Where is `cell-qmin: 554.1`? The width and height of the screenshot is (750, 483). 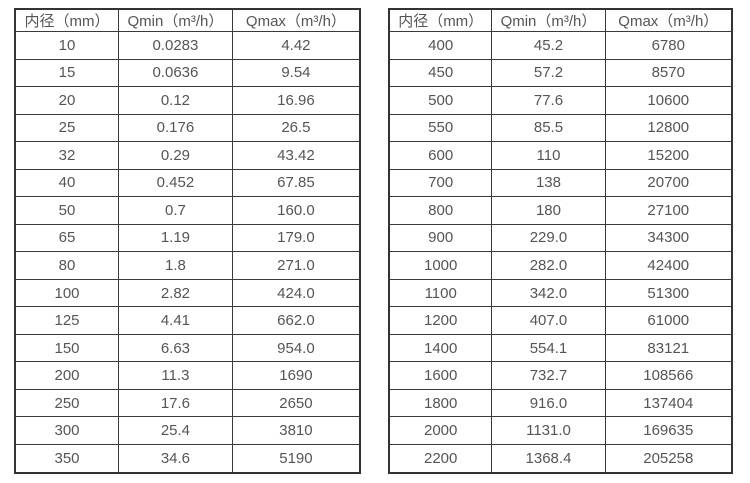
cell-qmin: 554.1 is located at coordinates (548, 348).